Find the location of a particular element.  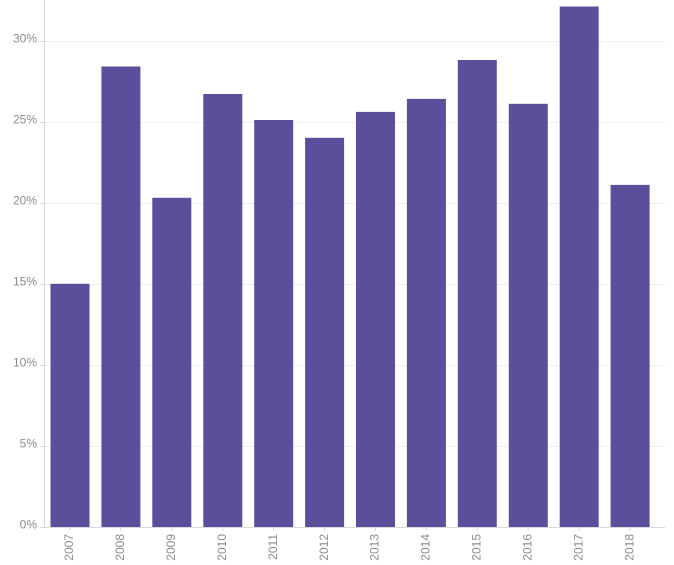

y-tick-label: 5% is located at coordinates (29, 444).